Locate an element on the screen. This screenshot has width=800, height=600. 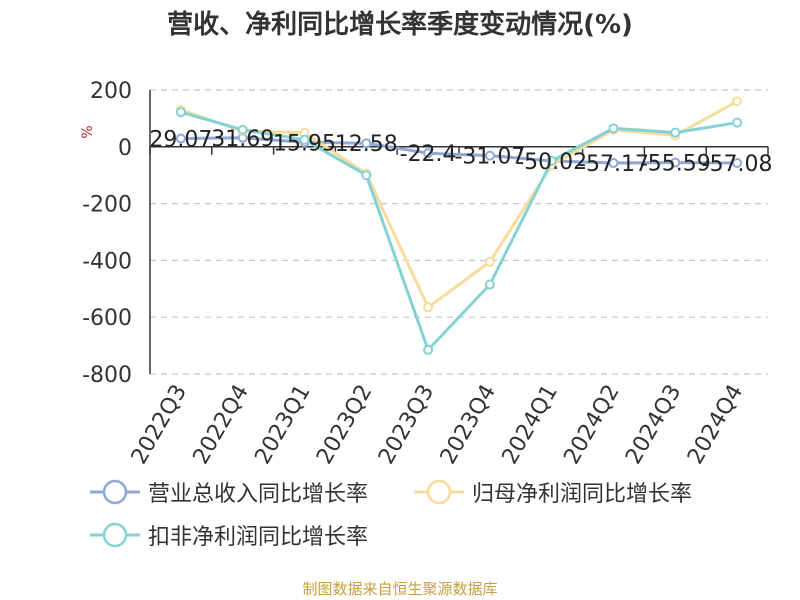
data-label: -55.59 is located at coordinates (675, 164).